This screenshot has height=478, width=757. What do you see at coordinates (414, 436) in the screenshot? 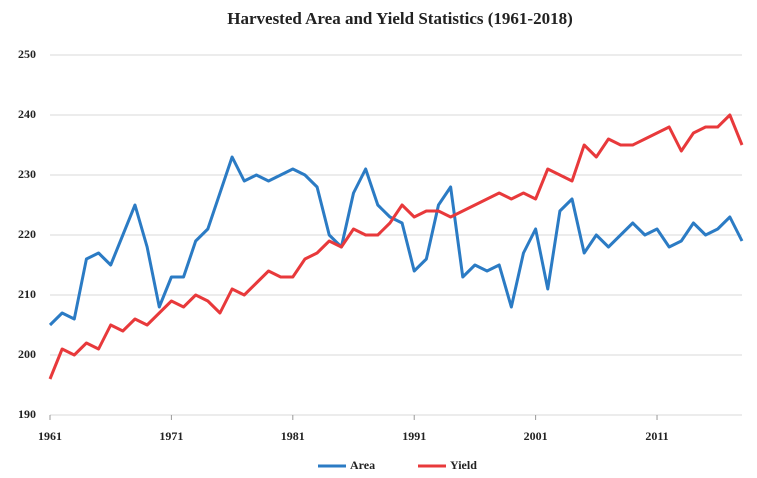
I see `x-tick-label: 1991` at bounding box center [414, 436].